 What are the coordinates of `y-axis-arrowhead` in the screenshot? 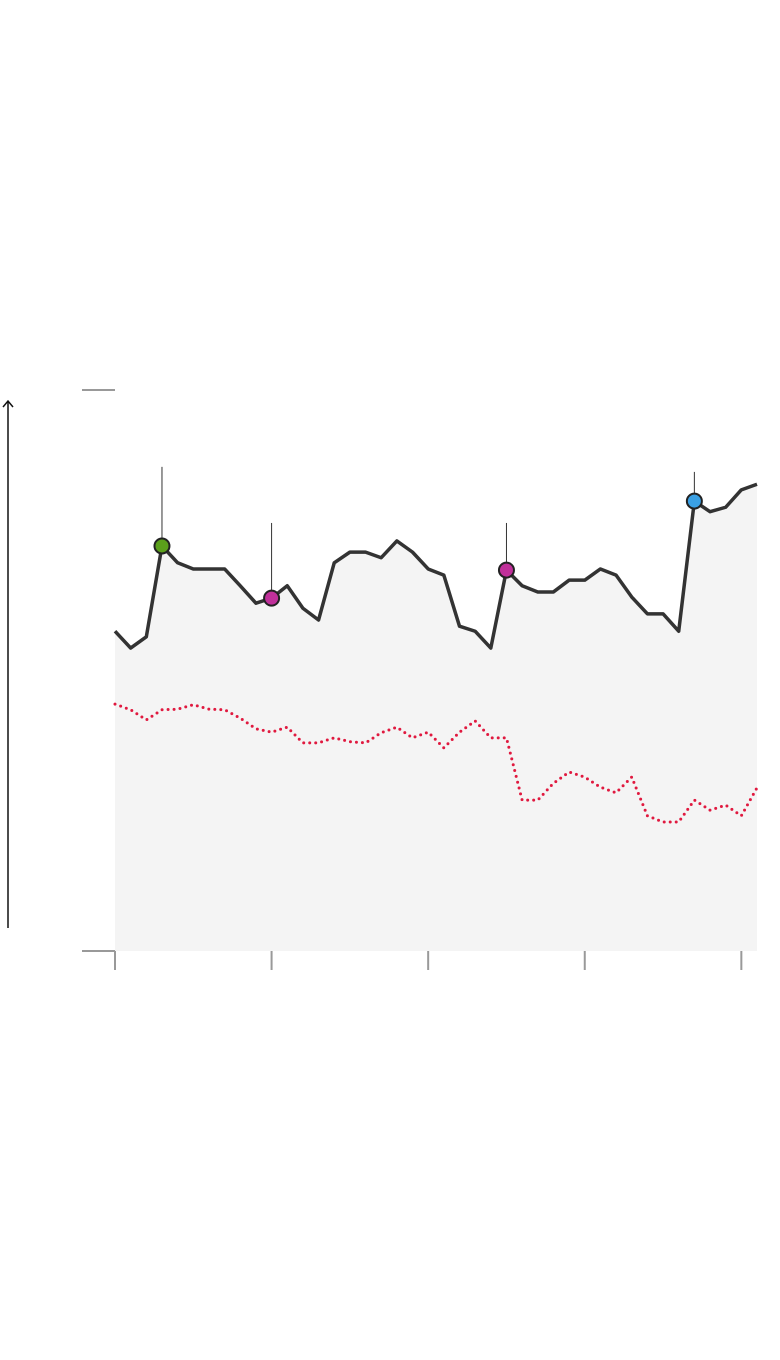 It's located at (8, 403).